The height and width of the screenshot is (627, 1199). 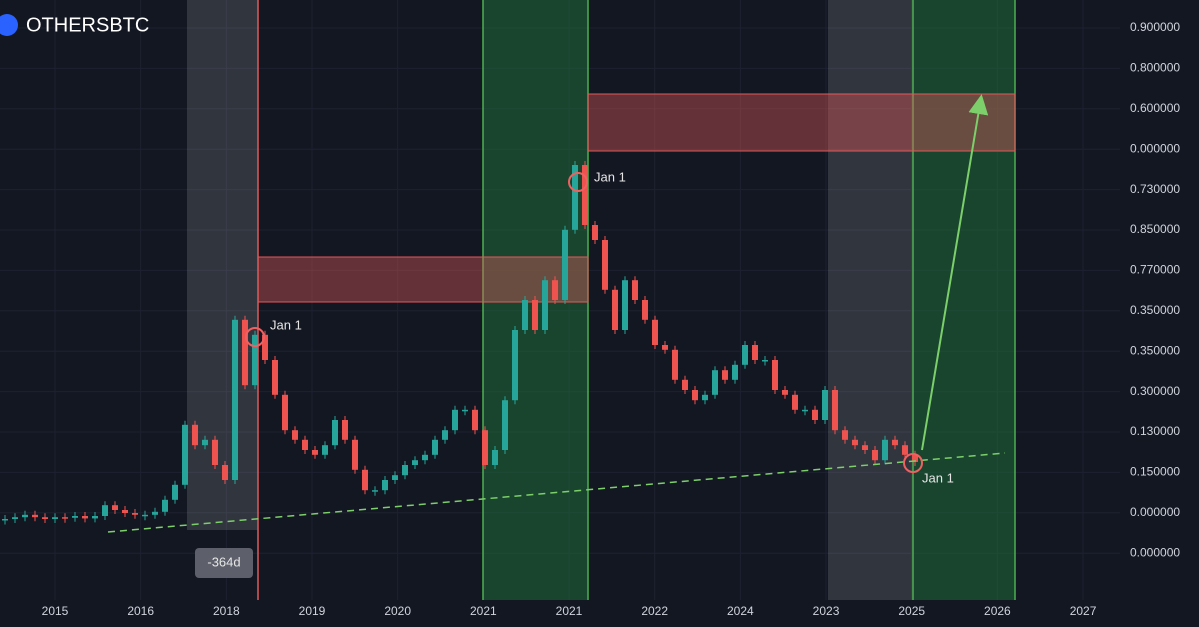 What do you see at coordinates (997, 611) in the screenshot?
I see `x-tick-label: 2026` at bounding box center [997, 611].